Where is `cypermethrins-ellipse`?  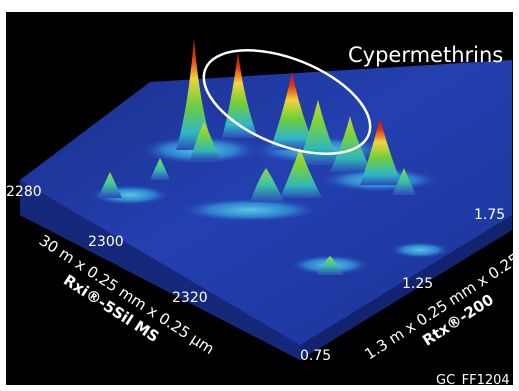 cypermethrins-ellipse is located at coordinates (287, 102).